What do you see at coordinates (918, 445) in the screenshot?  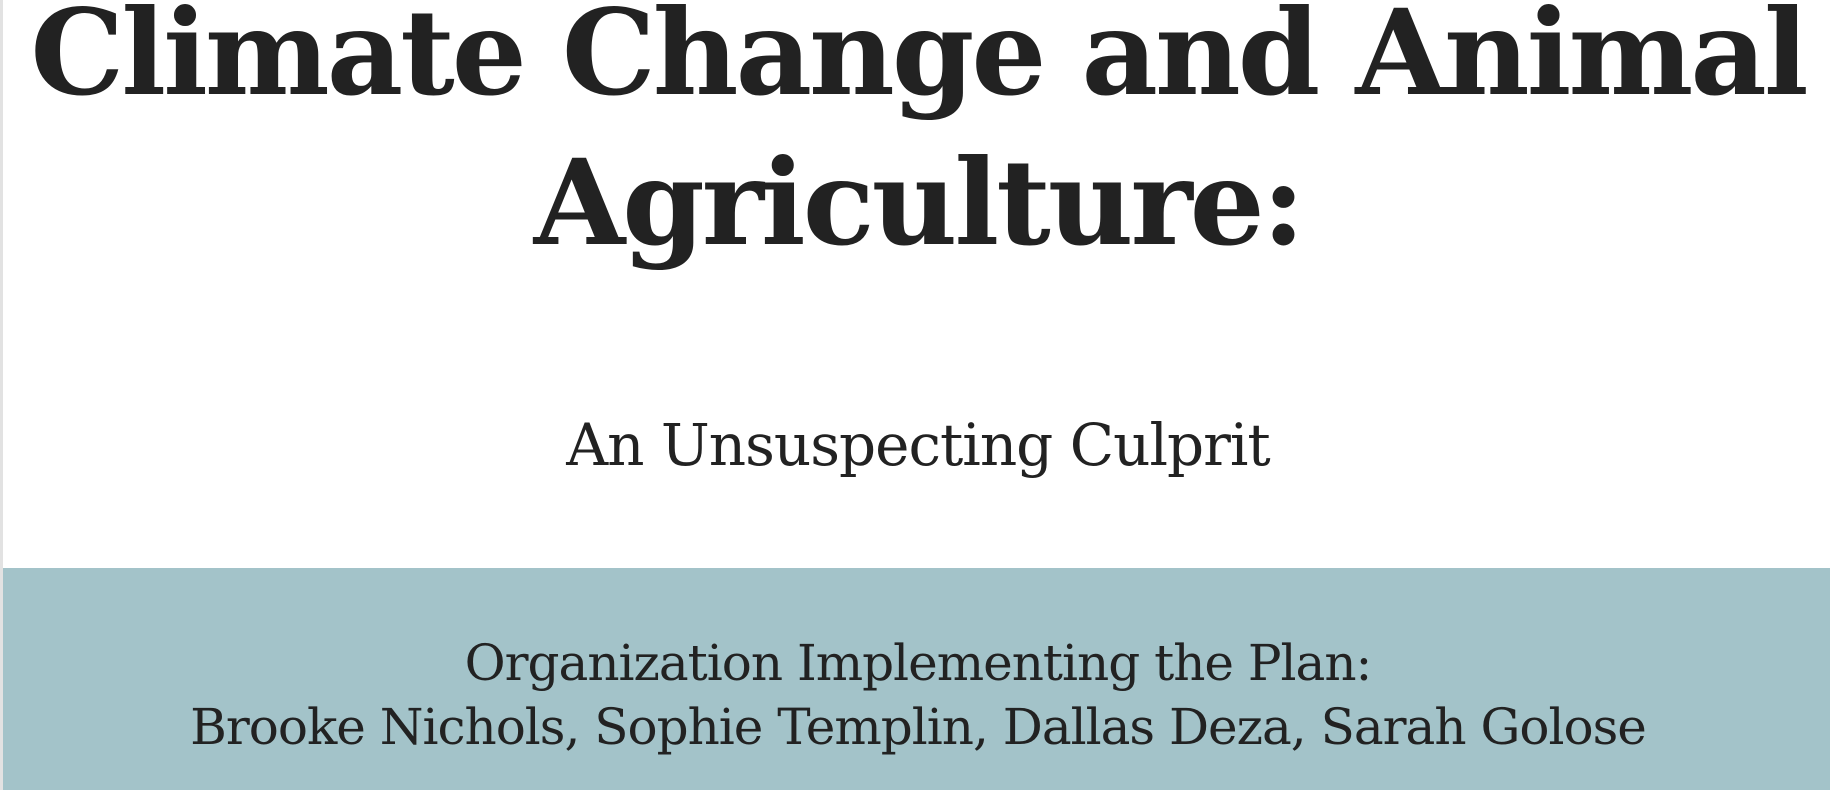 I see `slide-subtitle: An Unsuspecting Culprit` at bounding box center [918, 445].